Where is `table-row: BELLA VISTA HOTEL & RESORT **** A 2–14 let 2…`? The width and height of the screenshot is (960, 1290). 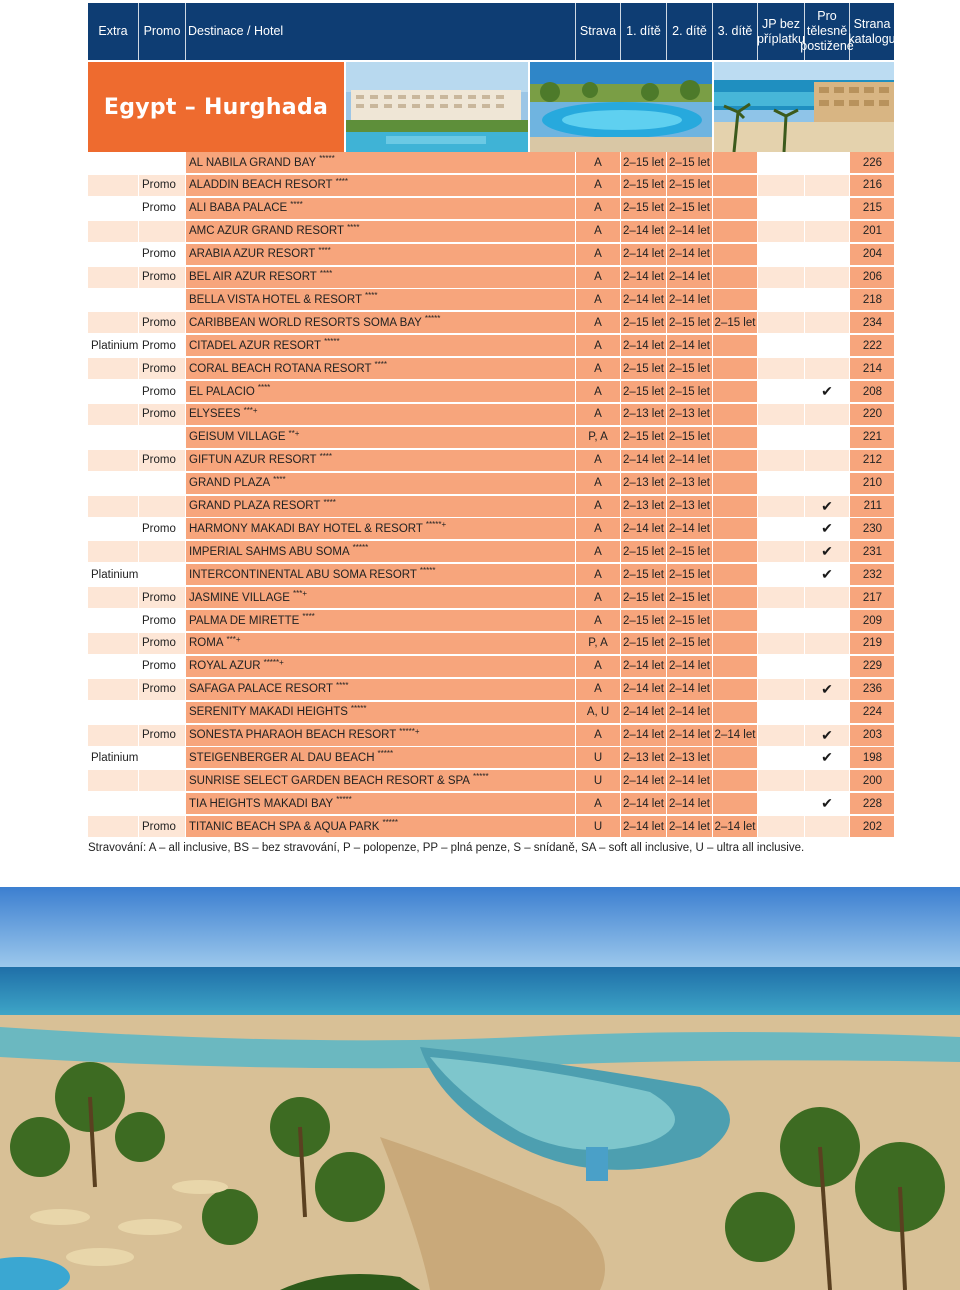 table-row: BELLA VISTA HOTEL & RESORT **** A 2–14 let 2… is located at coordinates (491, 300).